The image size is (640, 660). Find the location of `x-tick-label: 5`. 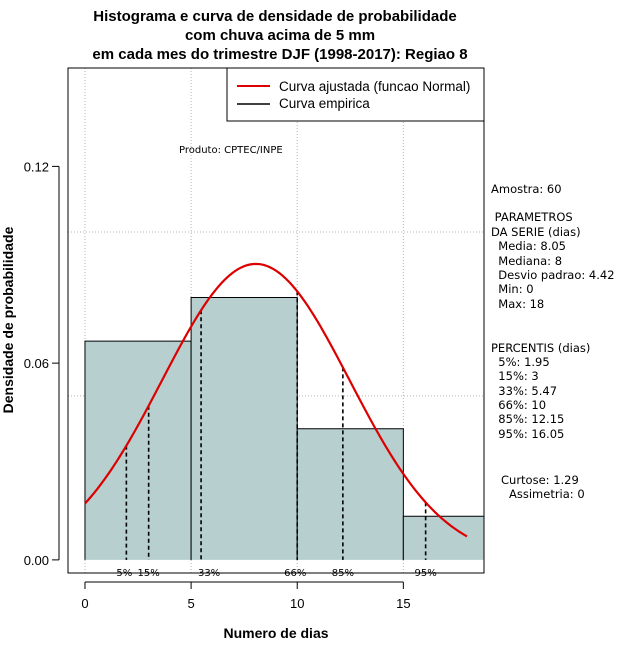

x-tick-label: 5 is located at coordinates (190, 603).